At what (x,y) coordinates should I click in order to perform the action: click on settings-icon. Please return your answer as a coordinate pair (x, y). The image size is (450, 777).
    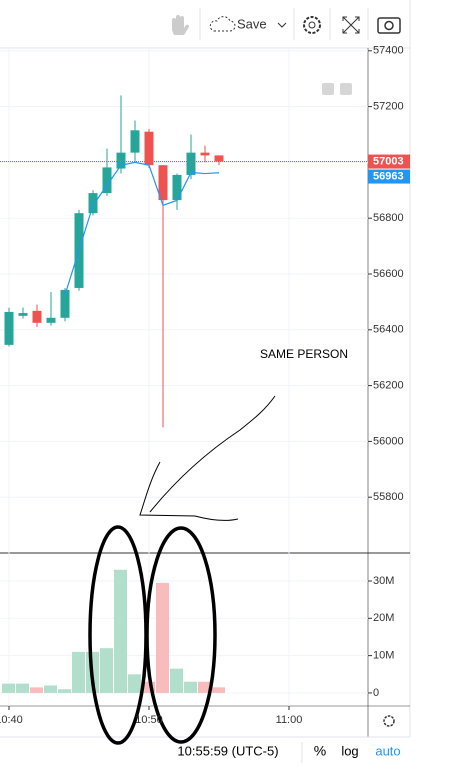
    Looking at the image, I should click on (312, 25).